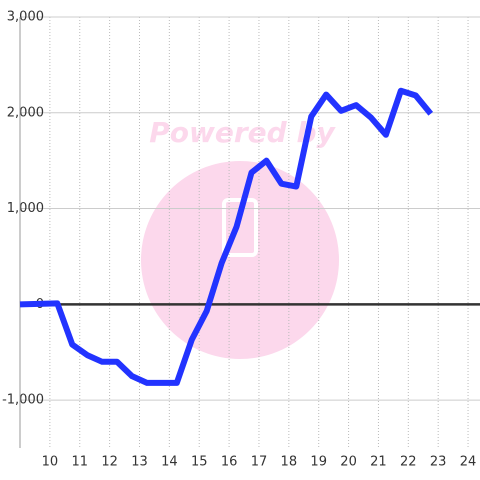  Describe the element at coordinates (378, 462) in the screenshot. I see `x-tick-label: 21` at that location.